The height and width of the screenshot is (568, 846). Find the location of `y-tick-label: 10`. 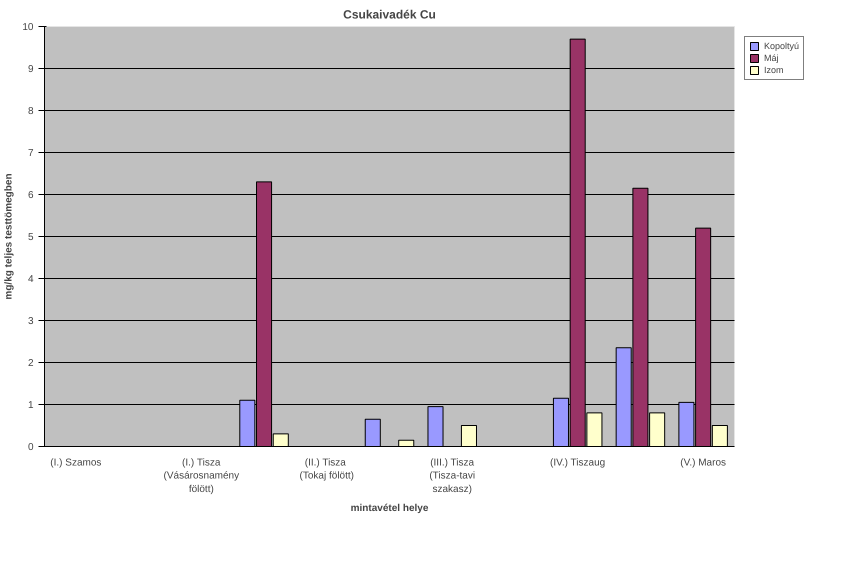

y-tick-label: 10 is located at coordinates (28, 27).